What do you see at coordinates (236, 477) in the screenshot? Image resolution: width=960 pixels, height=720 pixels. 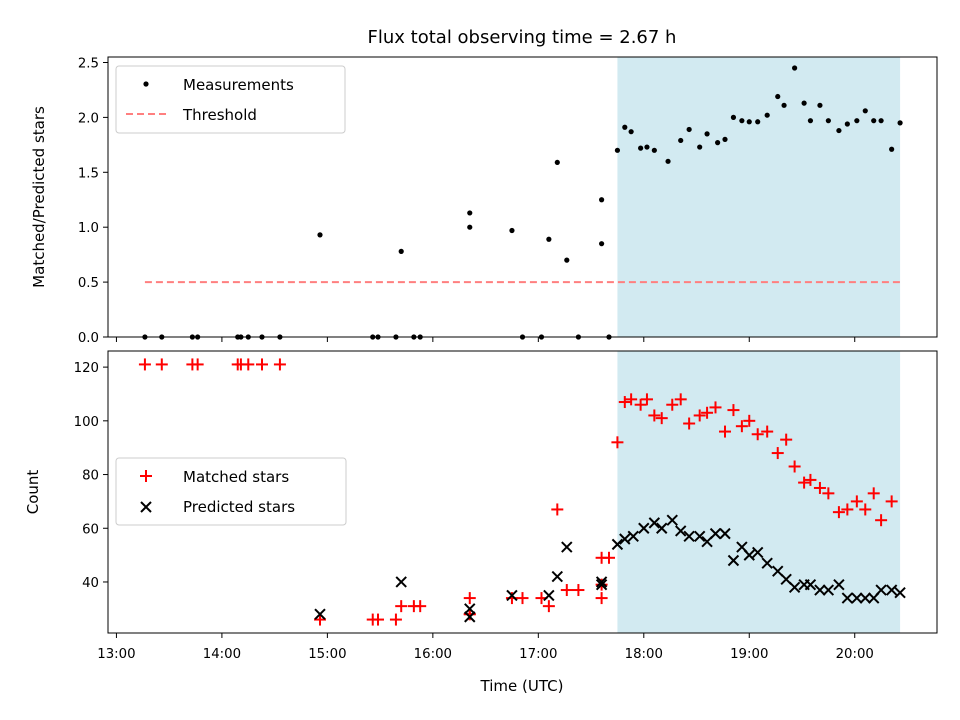 I see `legend-matched-label: Matched stars` at bounding box center [236, 477].